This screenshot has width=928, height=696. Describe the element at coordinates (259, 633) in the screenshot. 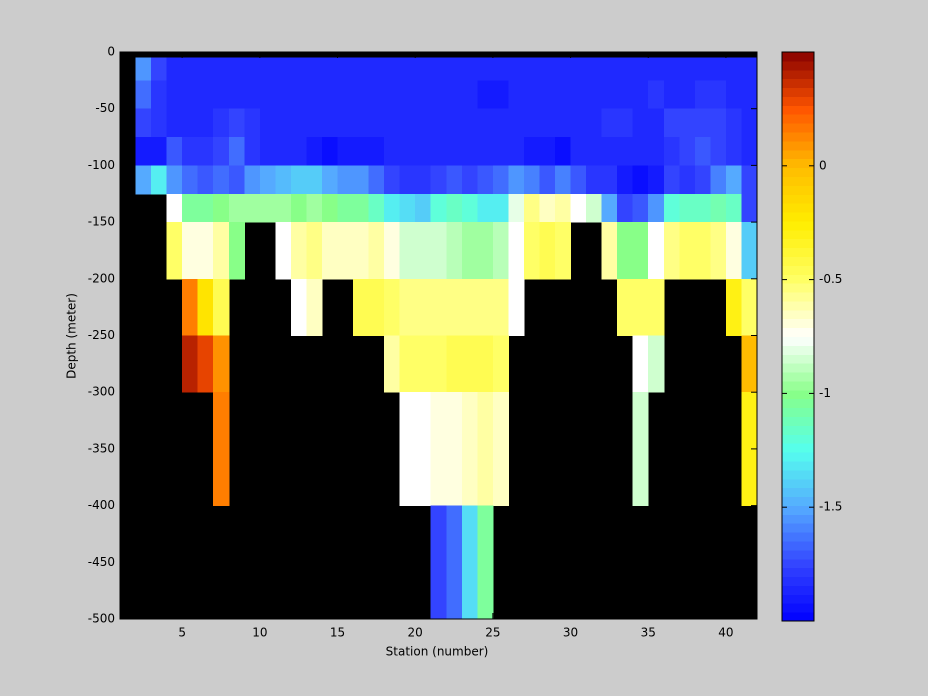

I see `x-tick-label: 10` at that location.